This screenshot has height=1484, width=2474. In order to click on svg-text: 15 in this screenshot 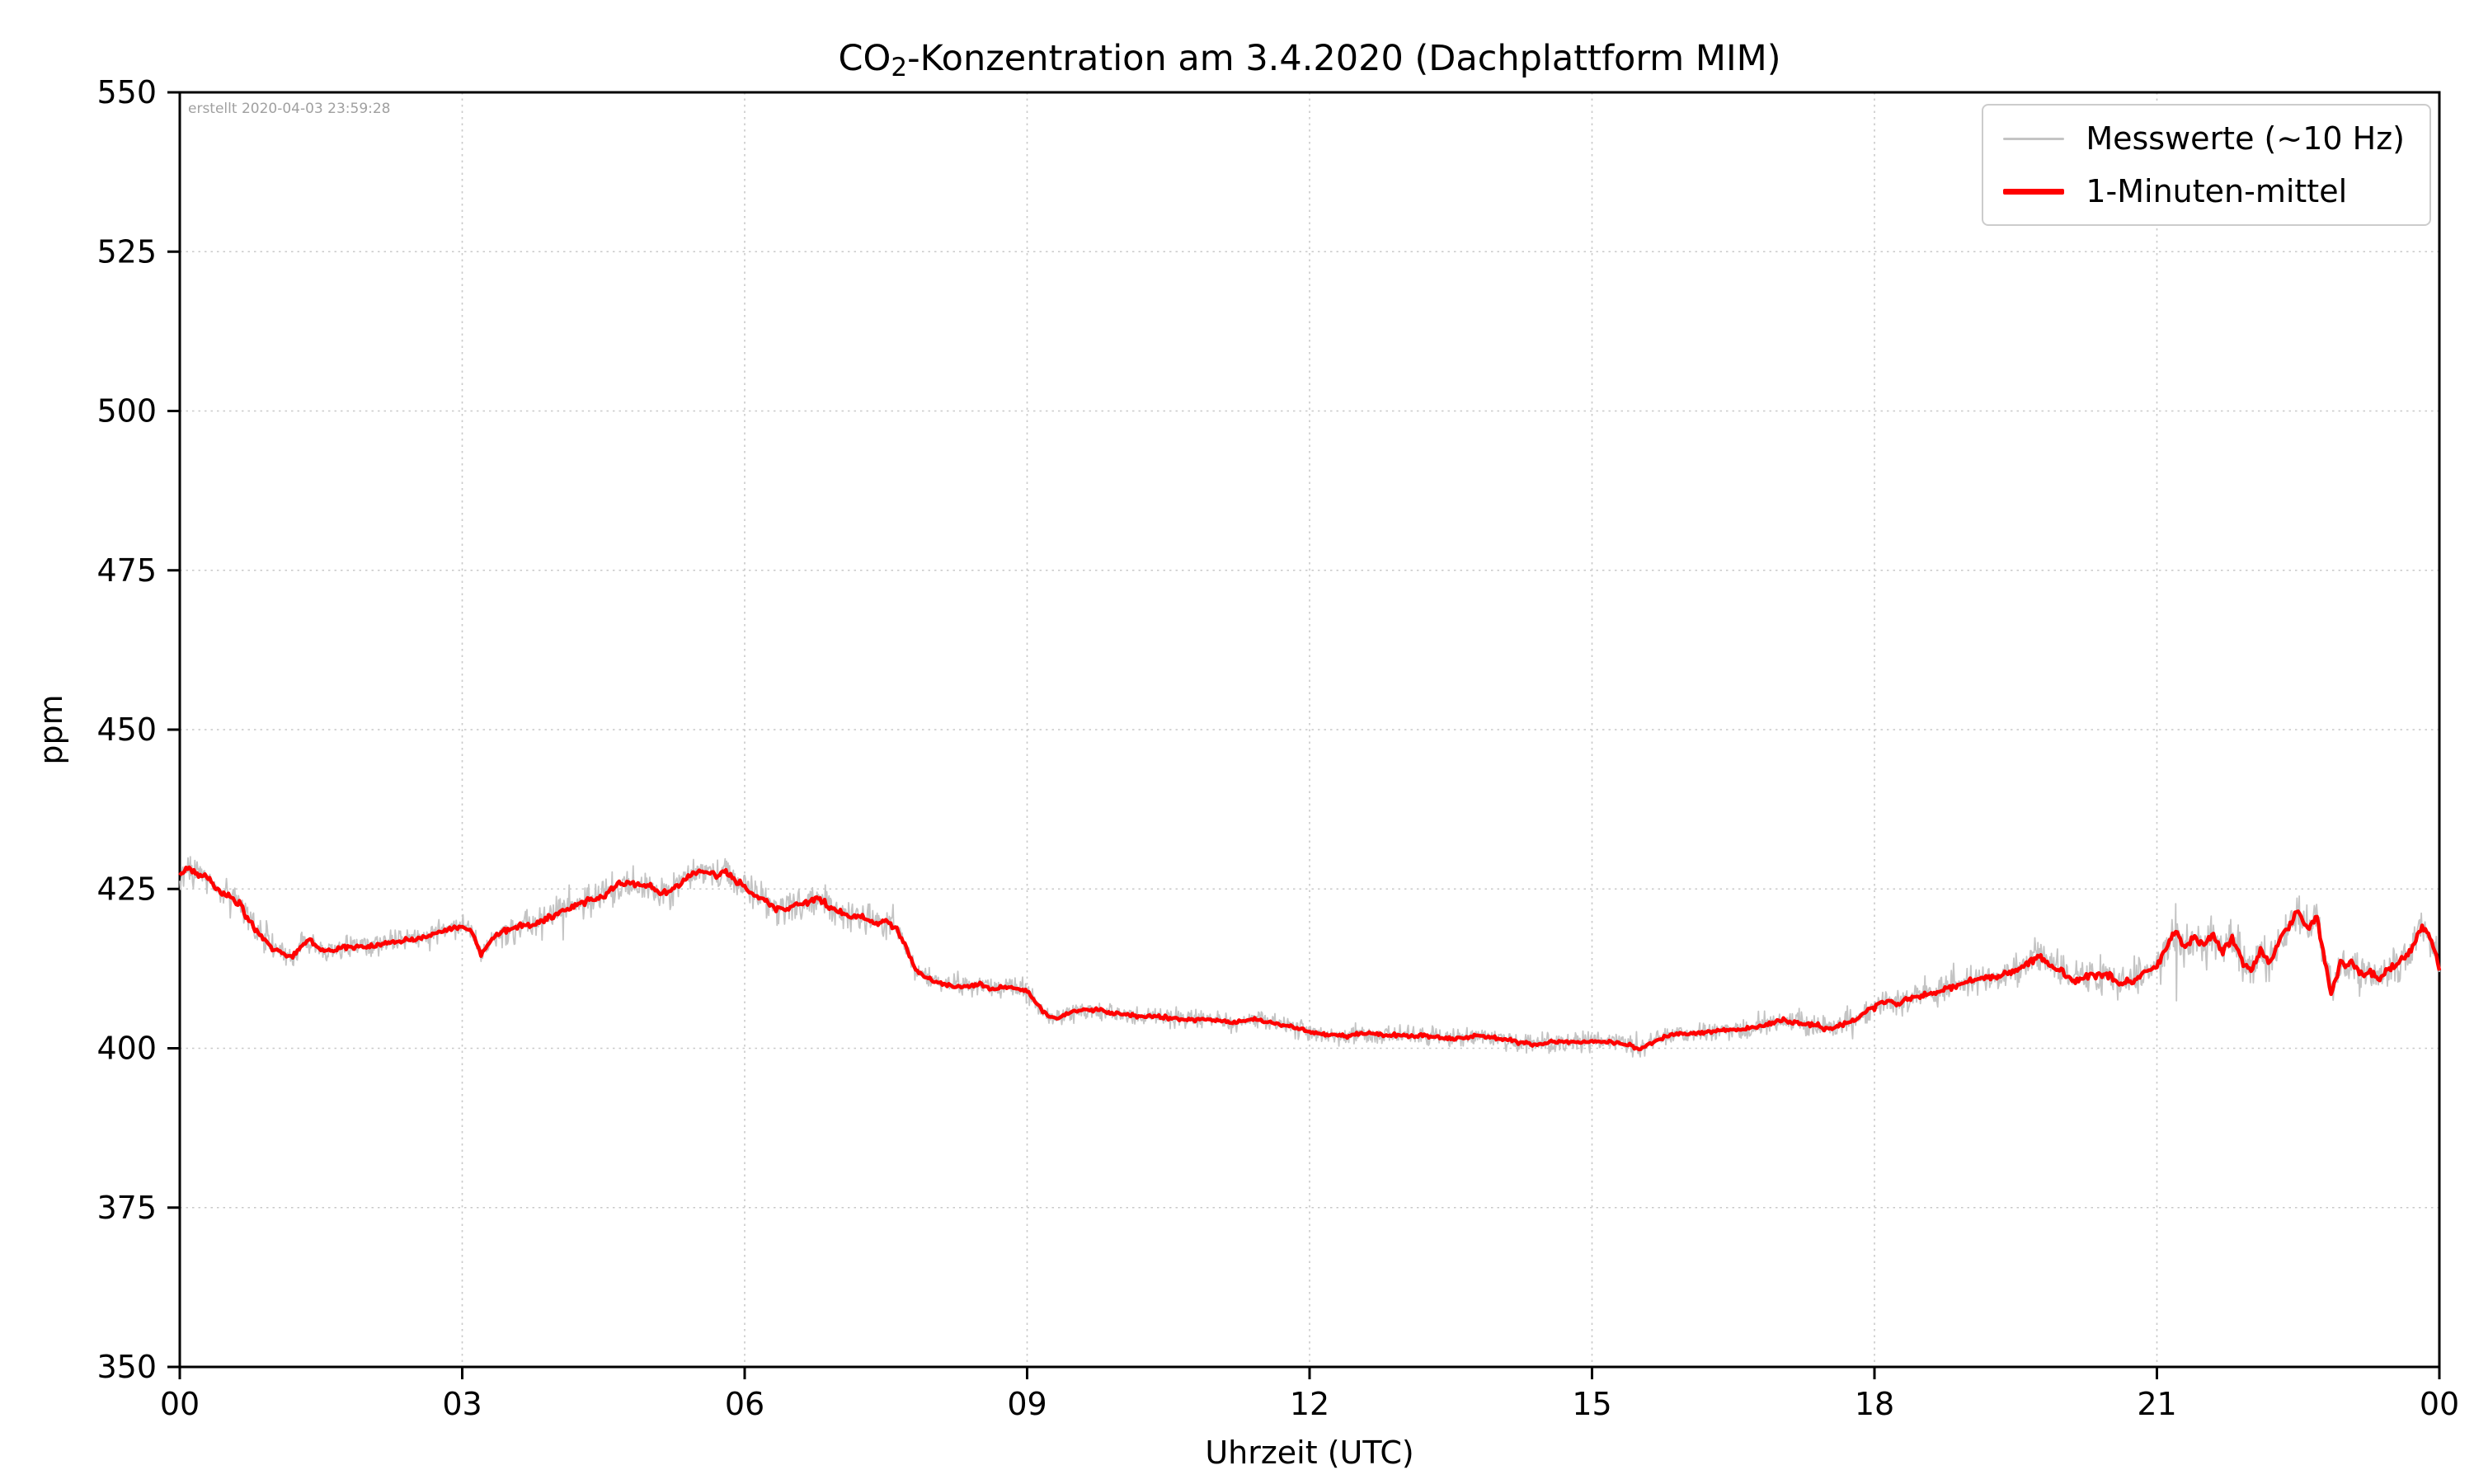, I will do `click(1591, 1404)`.